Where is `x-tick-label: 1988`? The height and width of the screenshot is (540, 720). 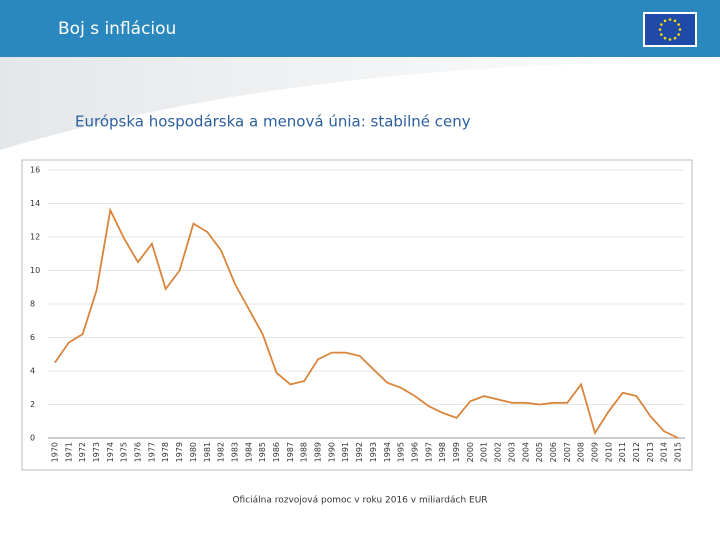
x-tick-label: 1988 is located at coordinates (304, 452).